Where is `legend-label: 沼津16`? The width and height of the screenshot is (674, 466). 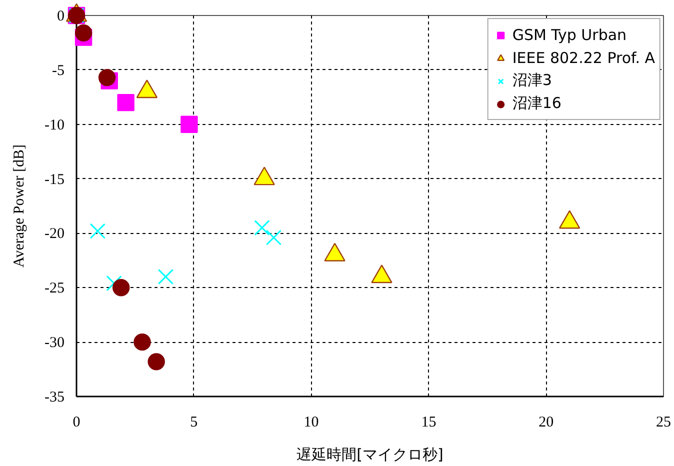 legend-label: 沼津16 is located at coordinates (537, 103).